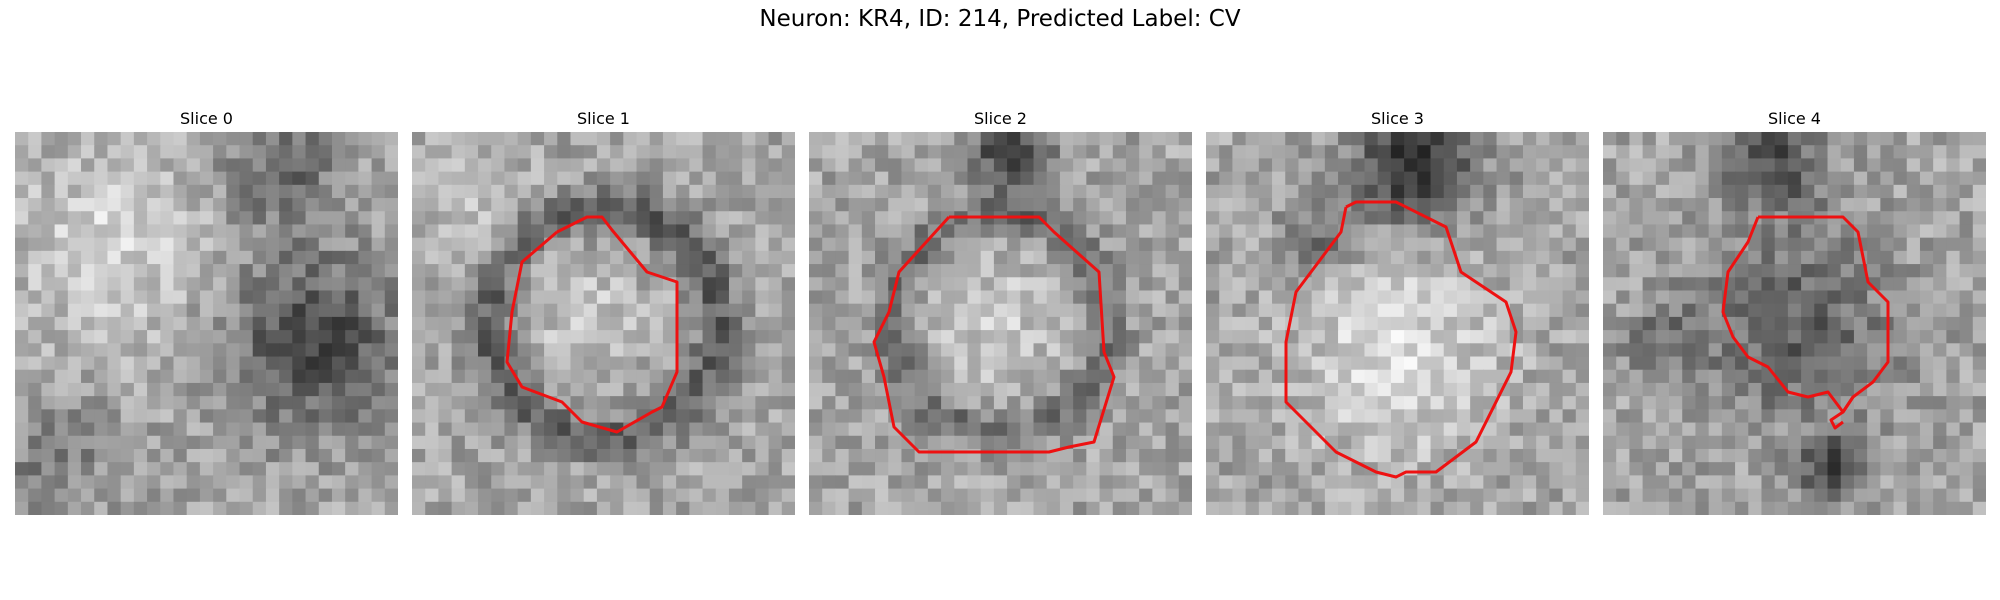 The image size is (2000, 600). What do you see at coordinates (1794, 118) in the screenshot?
I see `slice-title: Slice 4` at bounding box center [1794, 118].